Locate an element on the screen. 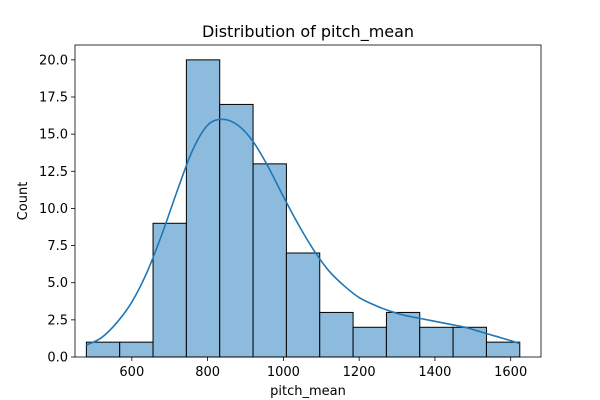 Image resolution: width=600 pixels, height=400 pixels. y-tick-label: 7.5 is located at coordinates (57, 246).